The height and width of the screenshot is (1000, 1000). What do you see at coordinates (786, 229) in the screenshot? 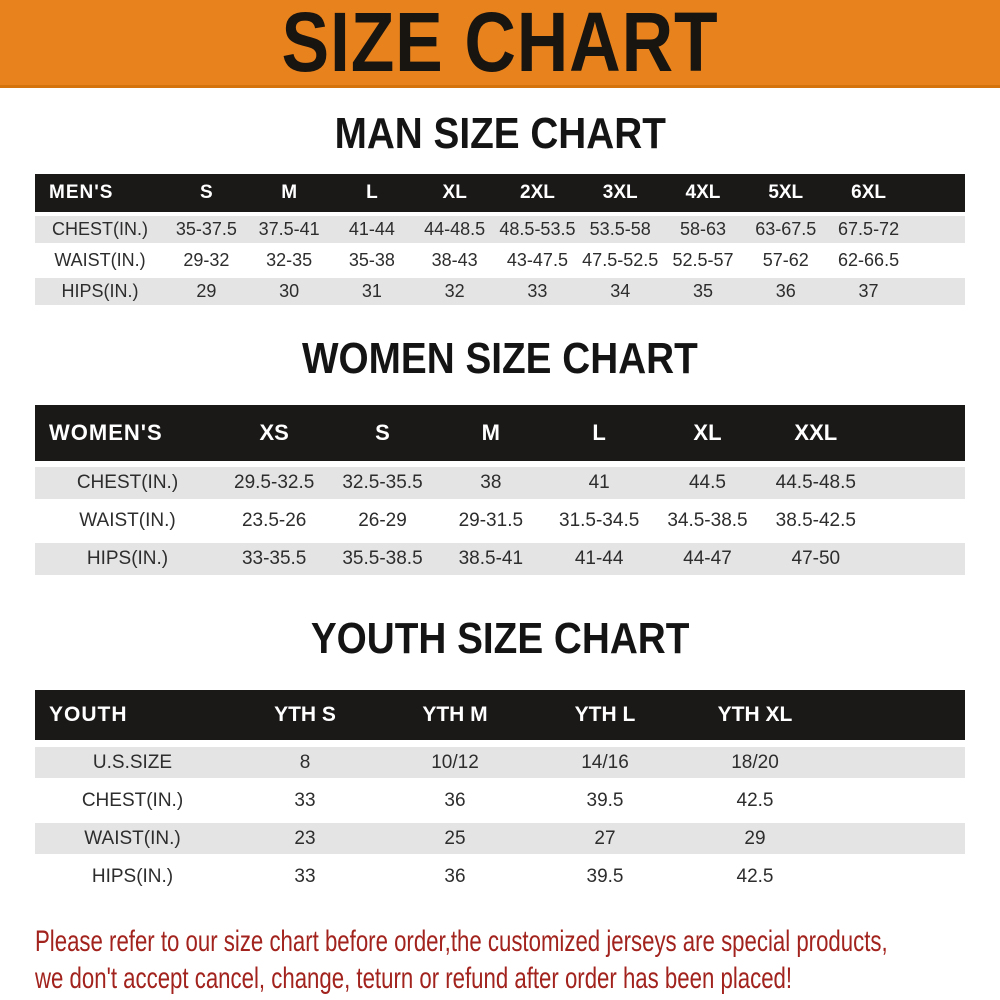
I see `size-cell: 63-67.5` at bounding box center [786, 229].